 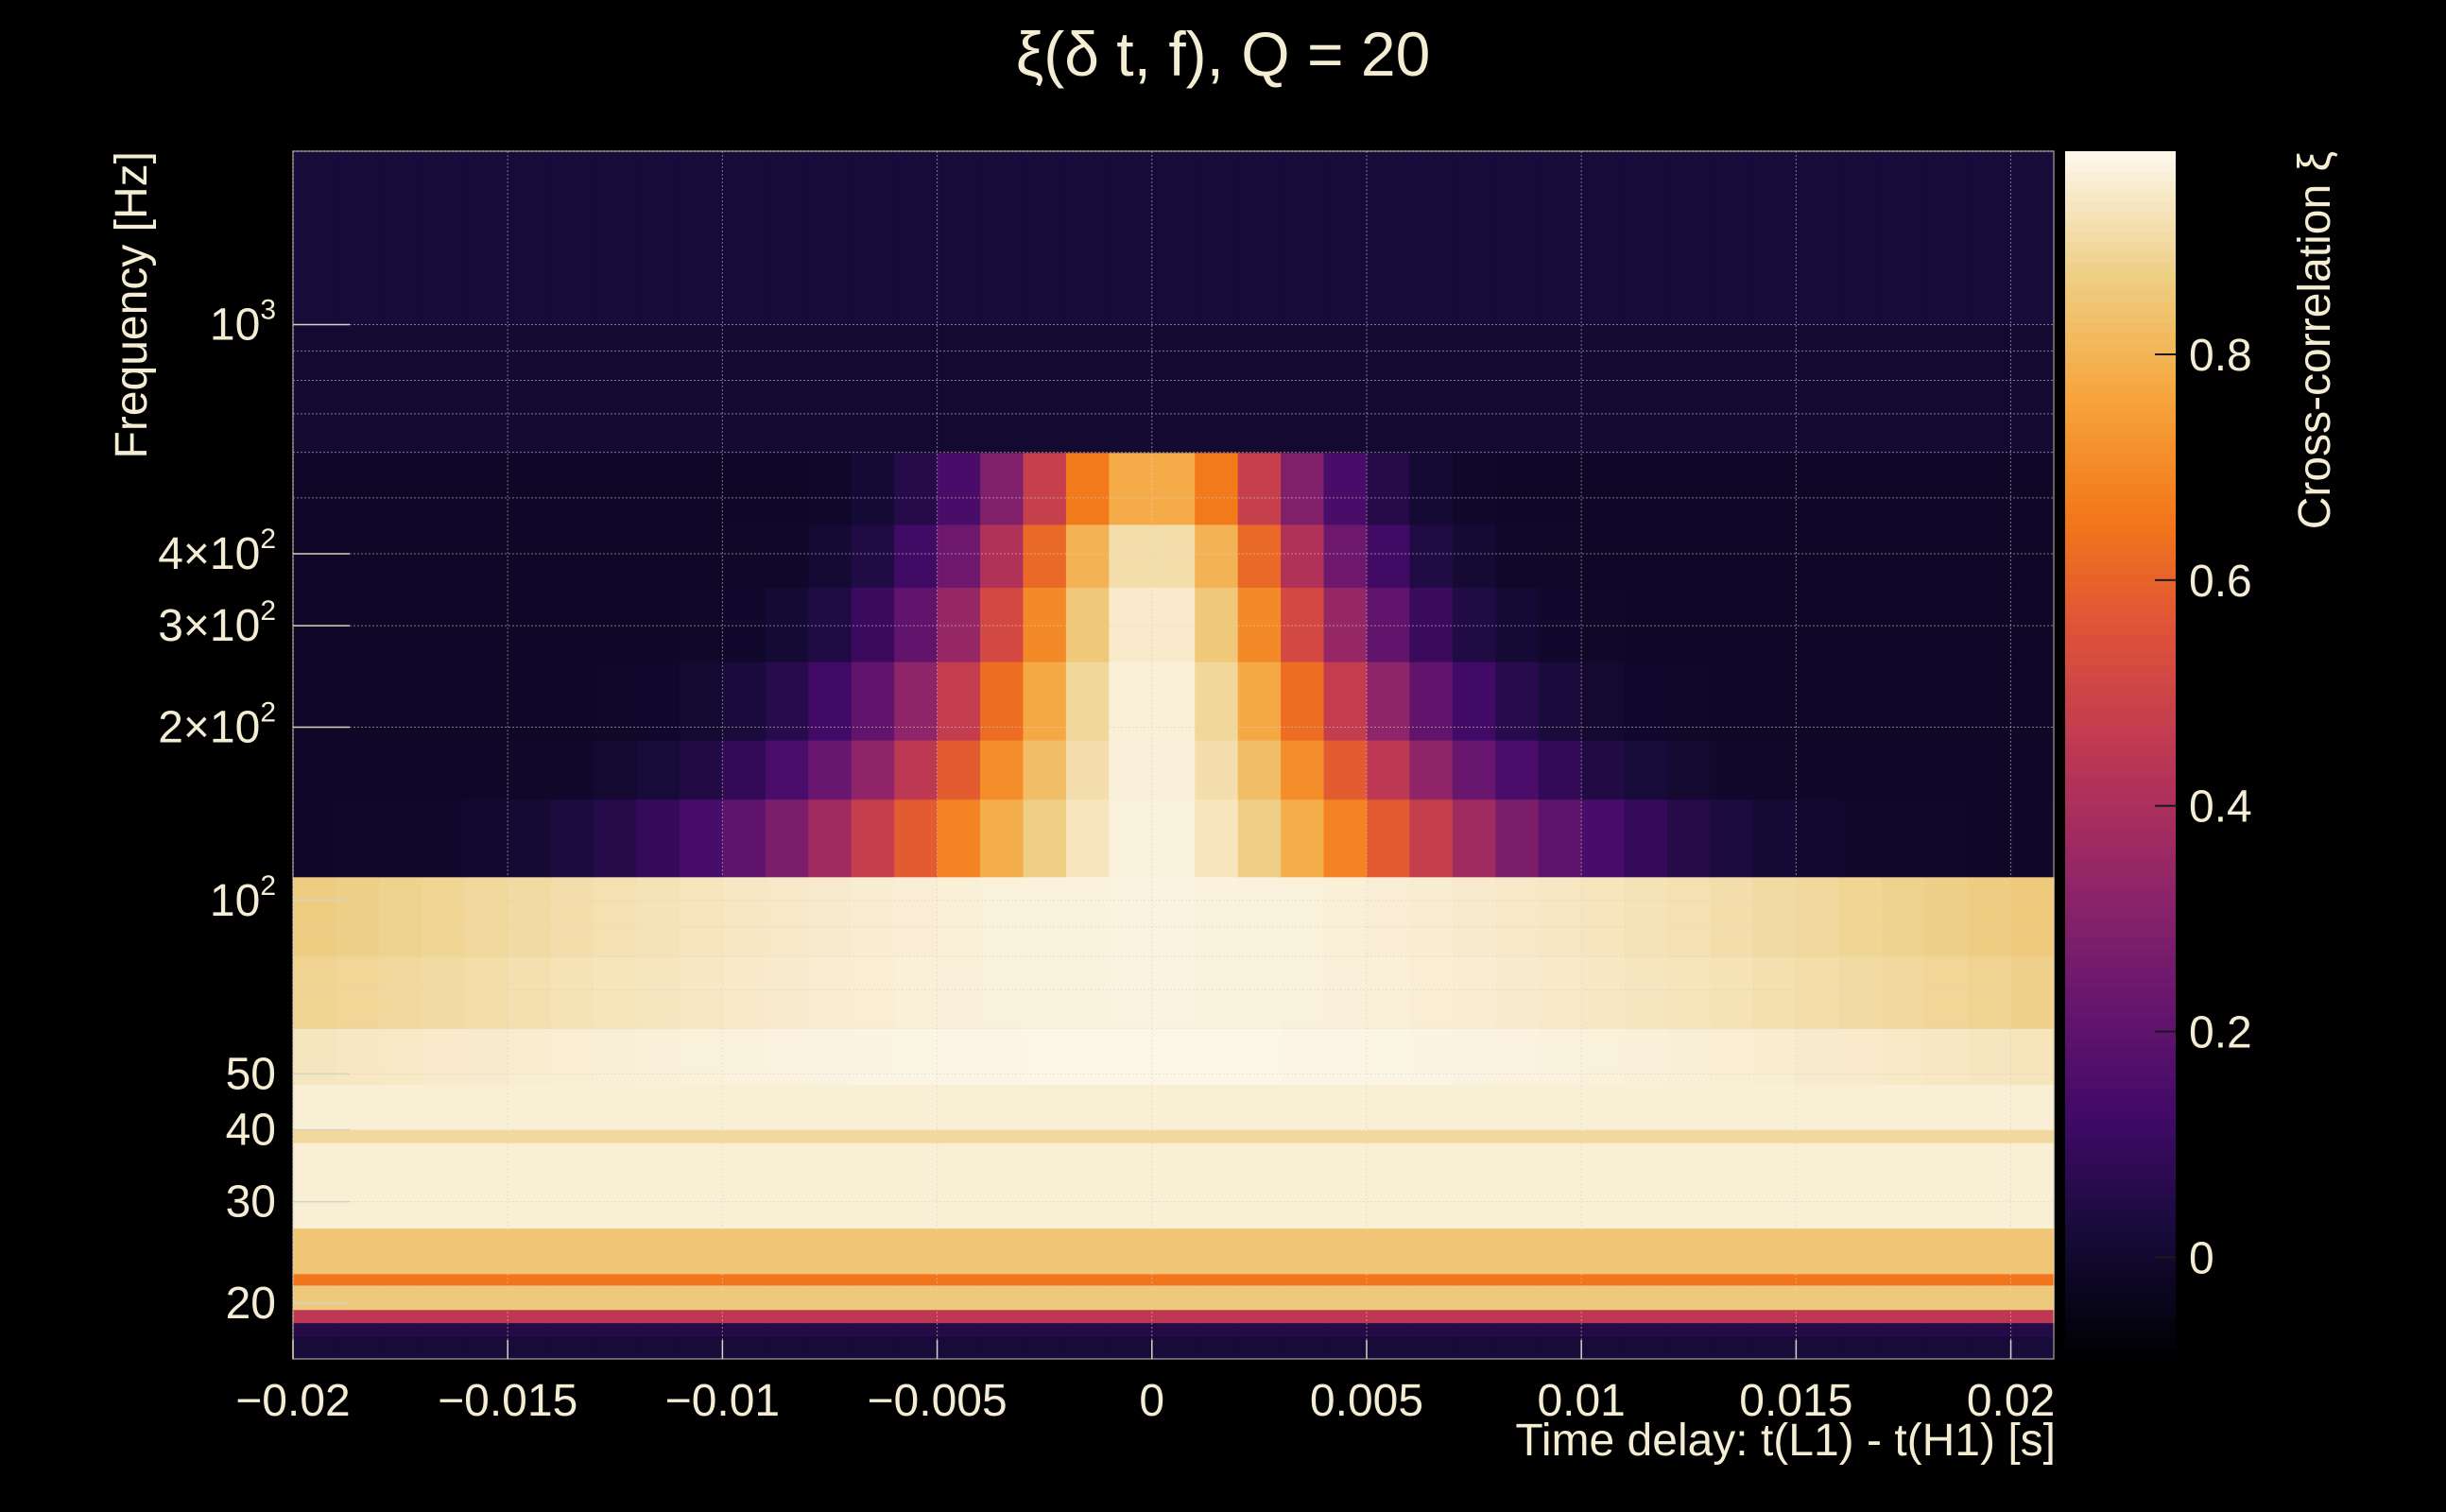 What do you see at coordinates (1152, 1401) in the screenshot?
I see `x-tick-label: 0` at bounding box center [1152, 1401].